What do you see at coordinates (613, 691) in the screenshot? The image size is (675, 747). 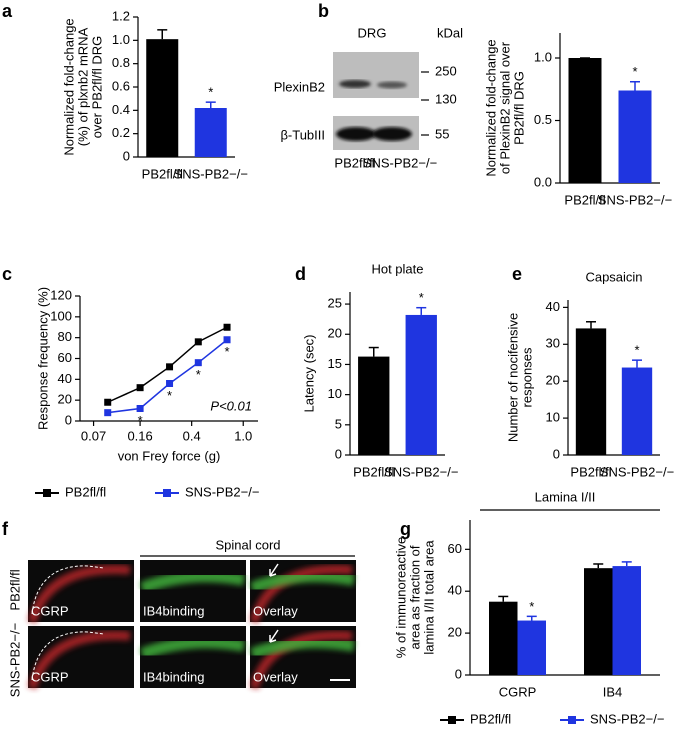 I see `x-tick-label: IB4` at bounding box center [613, 691].